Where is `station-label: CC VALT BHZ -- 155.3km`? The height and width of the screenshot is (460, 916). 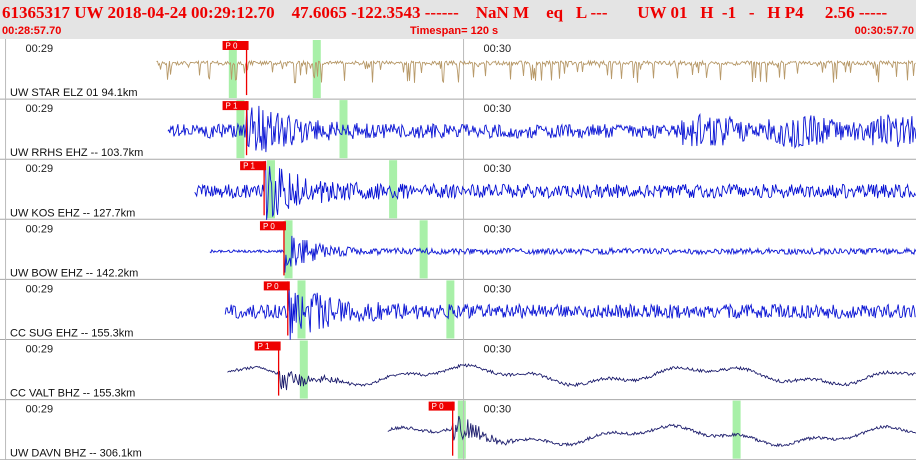 station-label: CC VALT BHZ -- 155.3km is located at coordinates (72, 394).